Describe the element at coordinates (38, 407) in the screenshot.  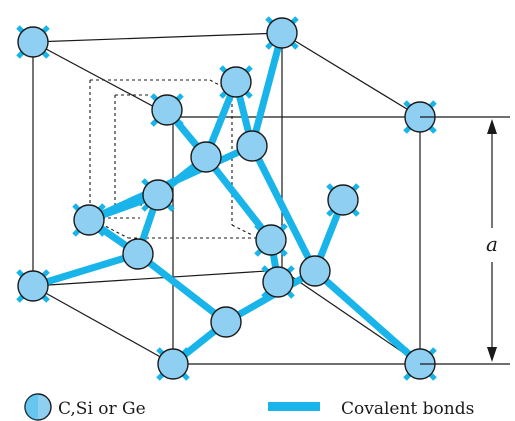
I see `legend-atom-icon` at that location.